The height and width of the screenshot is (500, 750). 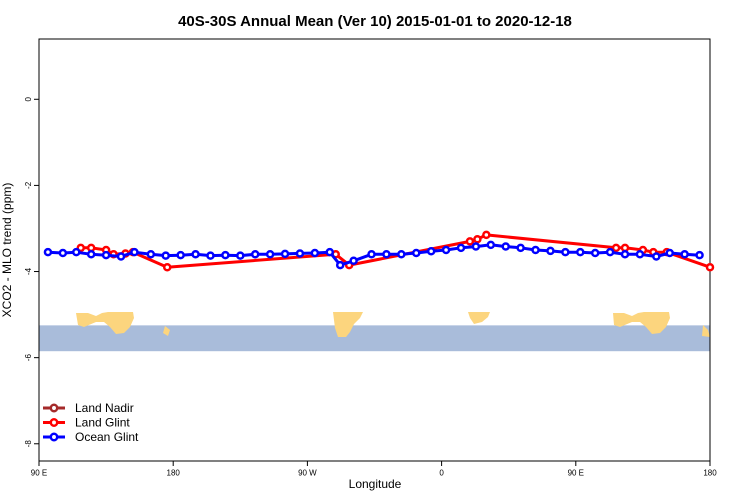 What do you see at coordinates (28, 444) in the screenshot?
I see `y-tick-label: -8` at bounding box center [28, 444].